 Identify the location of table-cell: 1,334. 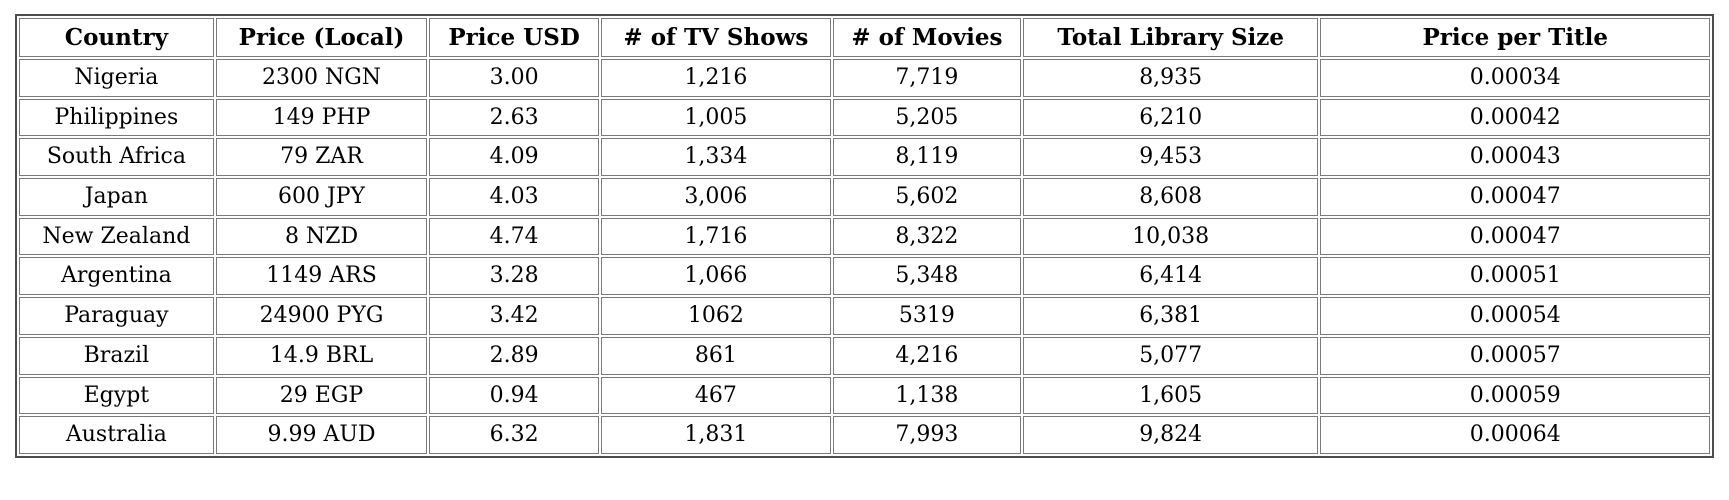
(715, 157).